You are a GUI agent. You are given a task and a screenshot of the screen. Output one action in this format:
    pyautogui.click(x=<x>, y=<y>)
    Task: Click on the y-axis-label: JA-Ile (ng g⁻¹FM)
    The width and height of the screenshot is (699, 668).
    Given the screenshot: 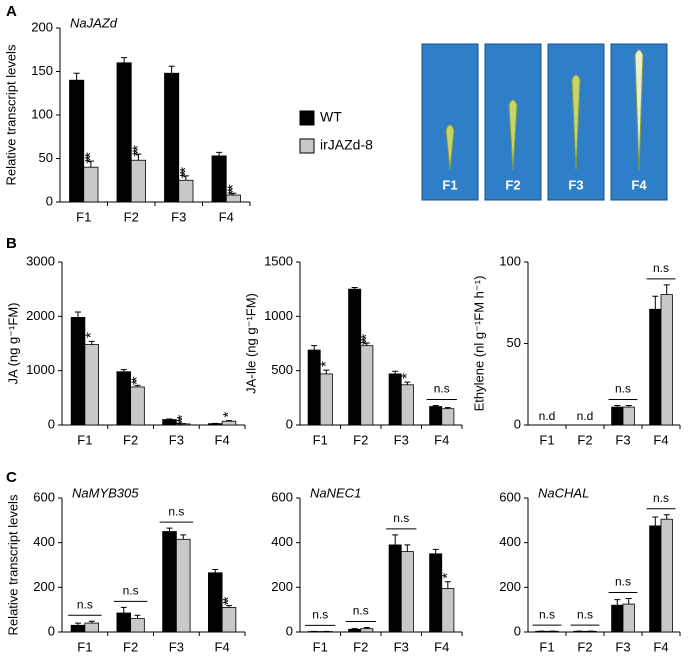 What is the action you would take?
    pyautogui.click(x=250, y=343)
    